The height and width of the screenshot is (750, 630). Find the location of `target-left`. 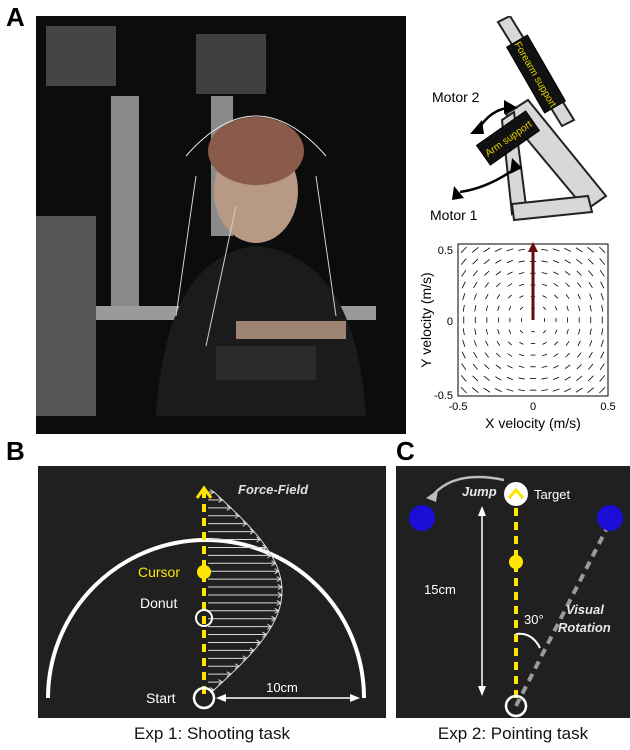

target-left is located at coordinates (422, 518).